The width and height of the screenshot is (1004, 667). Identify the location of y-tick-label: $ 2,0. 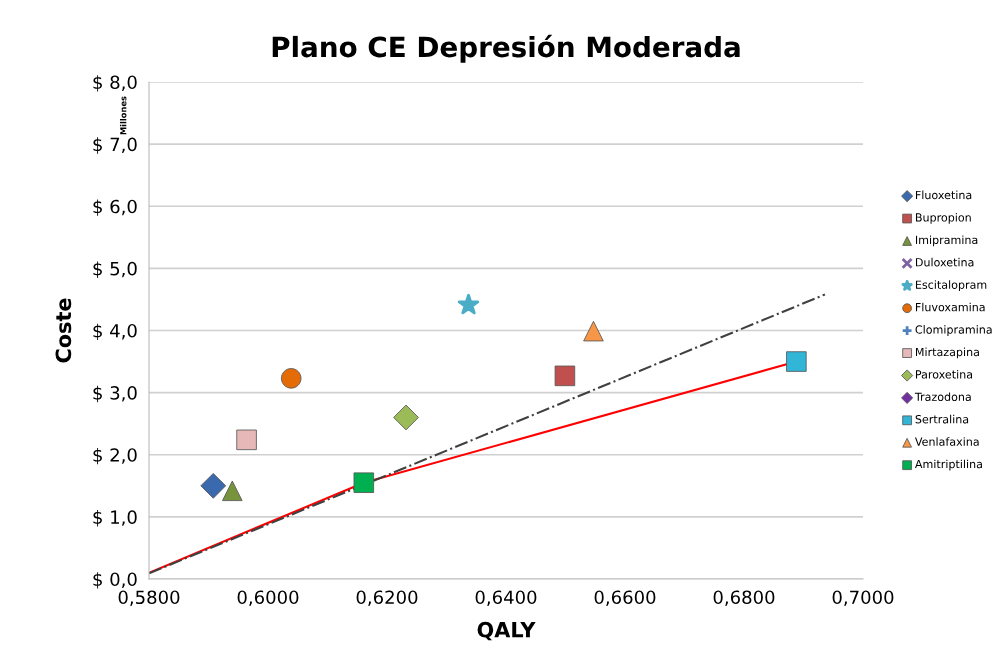
(115, 456).